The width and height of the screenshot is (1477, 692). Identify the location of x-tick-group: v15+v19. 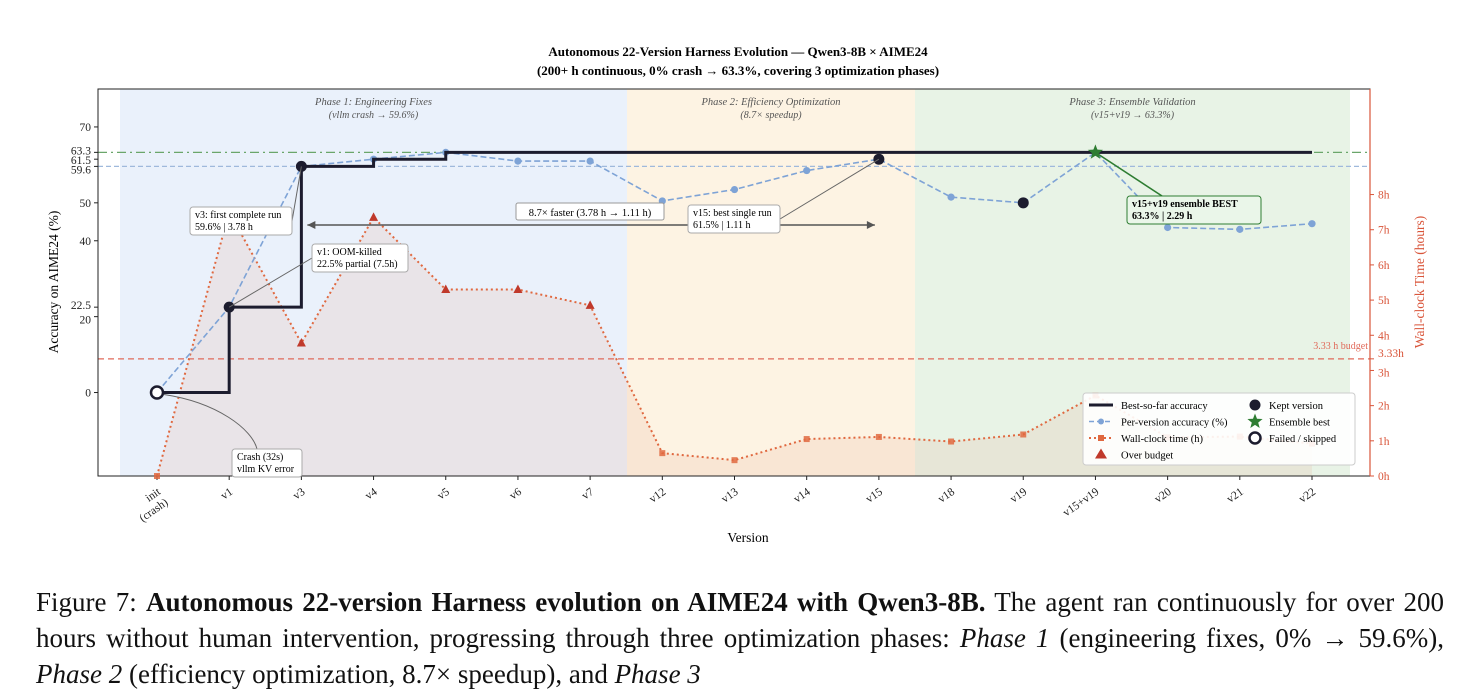
(1081, 502).